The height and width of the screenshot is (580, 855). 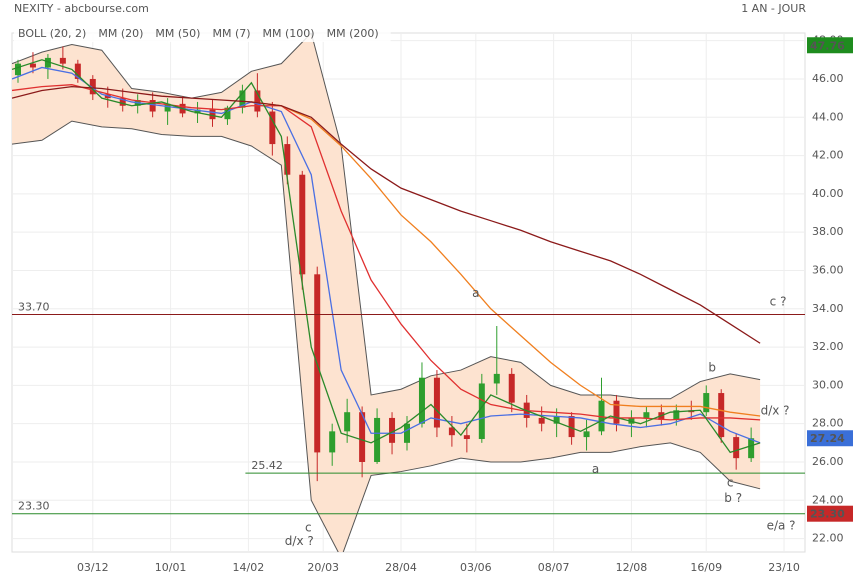 I want to click on y-tick-label: 44.00, so click(x=828, y=116).